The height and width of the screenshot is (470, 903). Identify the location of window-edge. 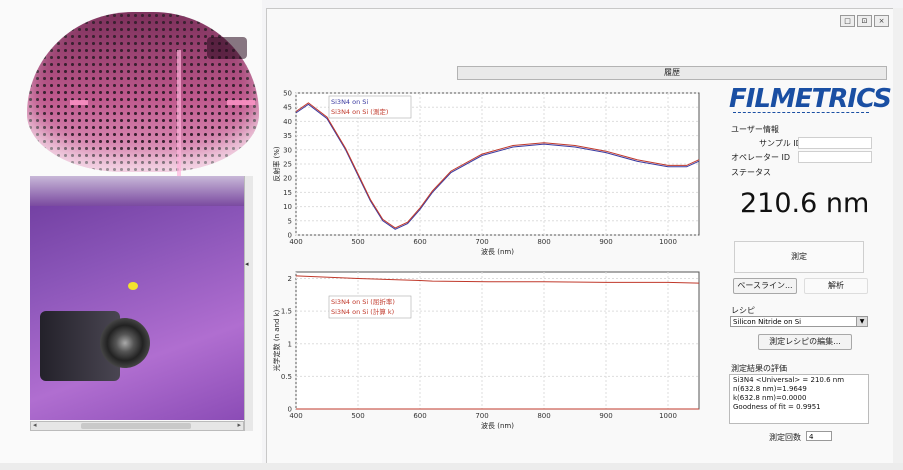
(898, 235).